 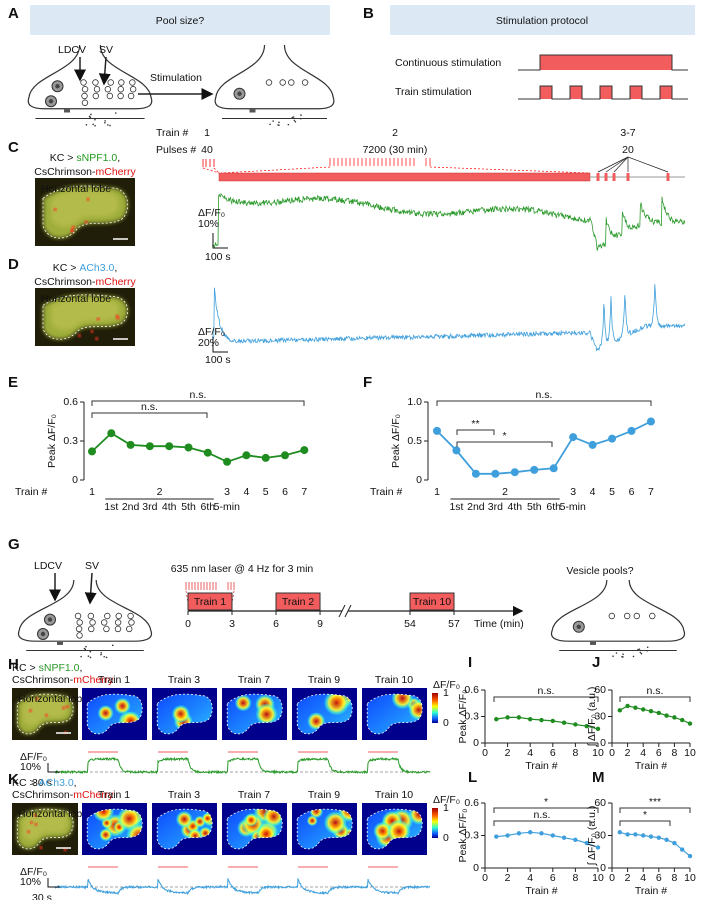 I want to click on y-tick-label: 0.3, so click(x=471, y=835).